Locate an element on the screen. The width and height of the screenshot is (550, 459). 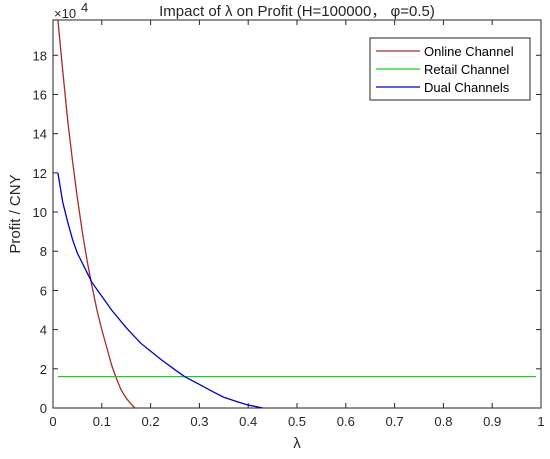
y-tick-label: 14 is located at coordinates (40, 134).